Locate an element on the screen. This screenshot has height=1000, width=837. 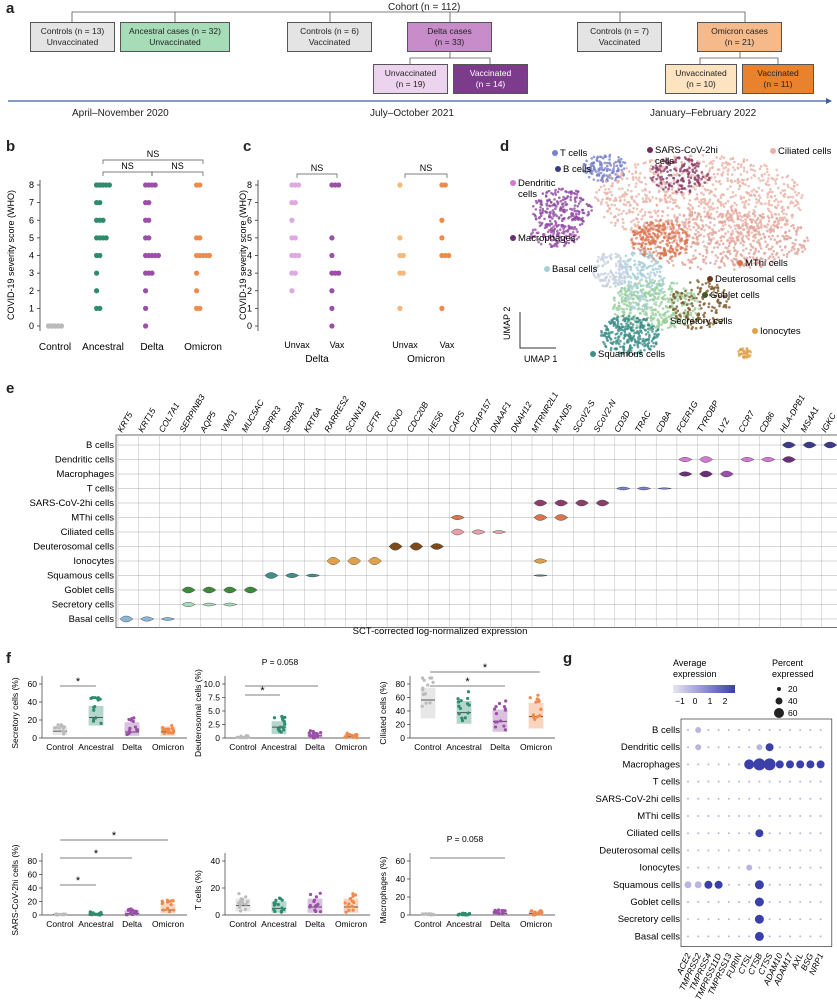
g-pct-dot is located at coordinates (779, 713).